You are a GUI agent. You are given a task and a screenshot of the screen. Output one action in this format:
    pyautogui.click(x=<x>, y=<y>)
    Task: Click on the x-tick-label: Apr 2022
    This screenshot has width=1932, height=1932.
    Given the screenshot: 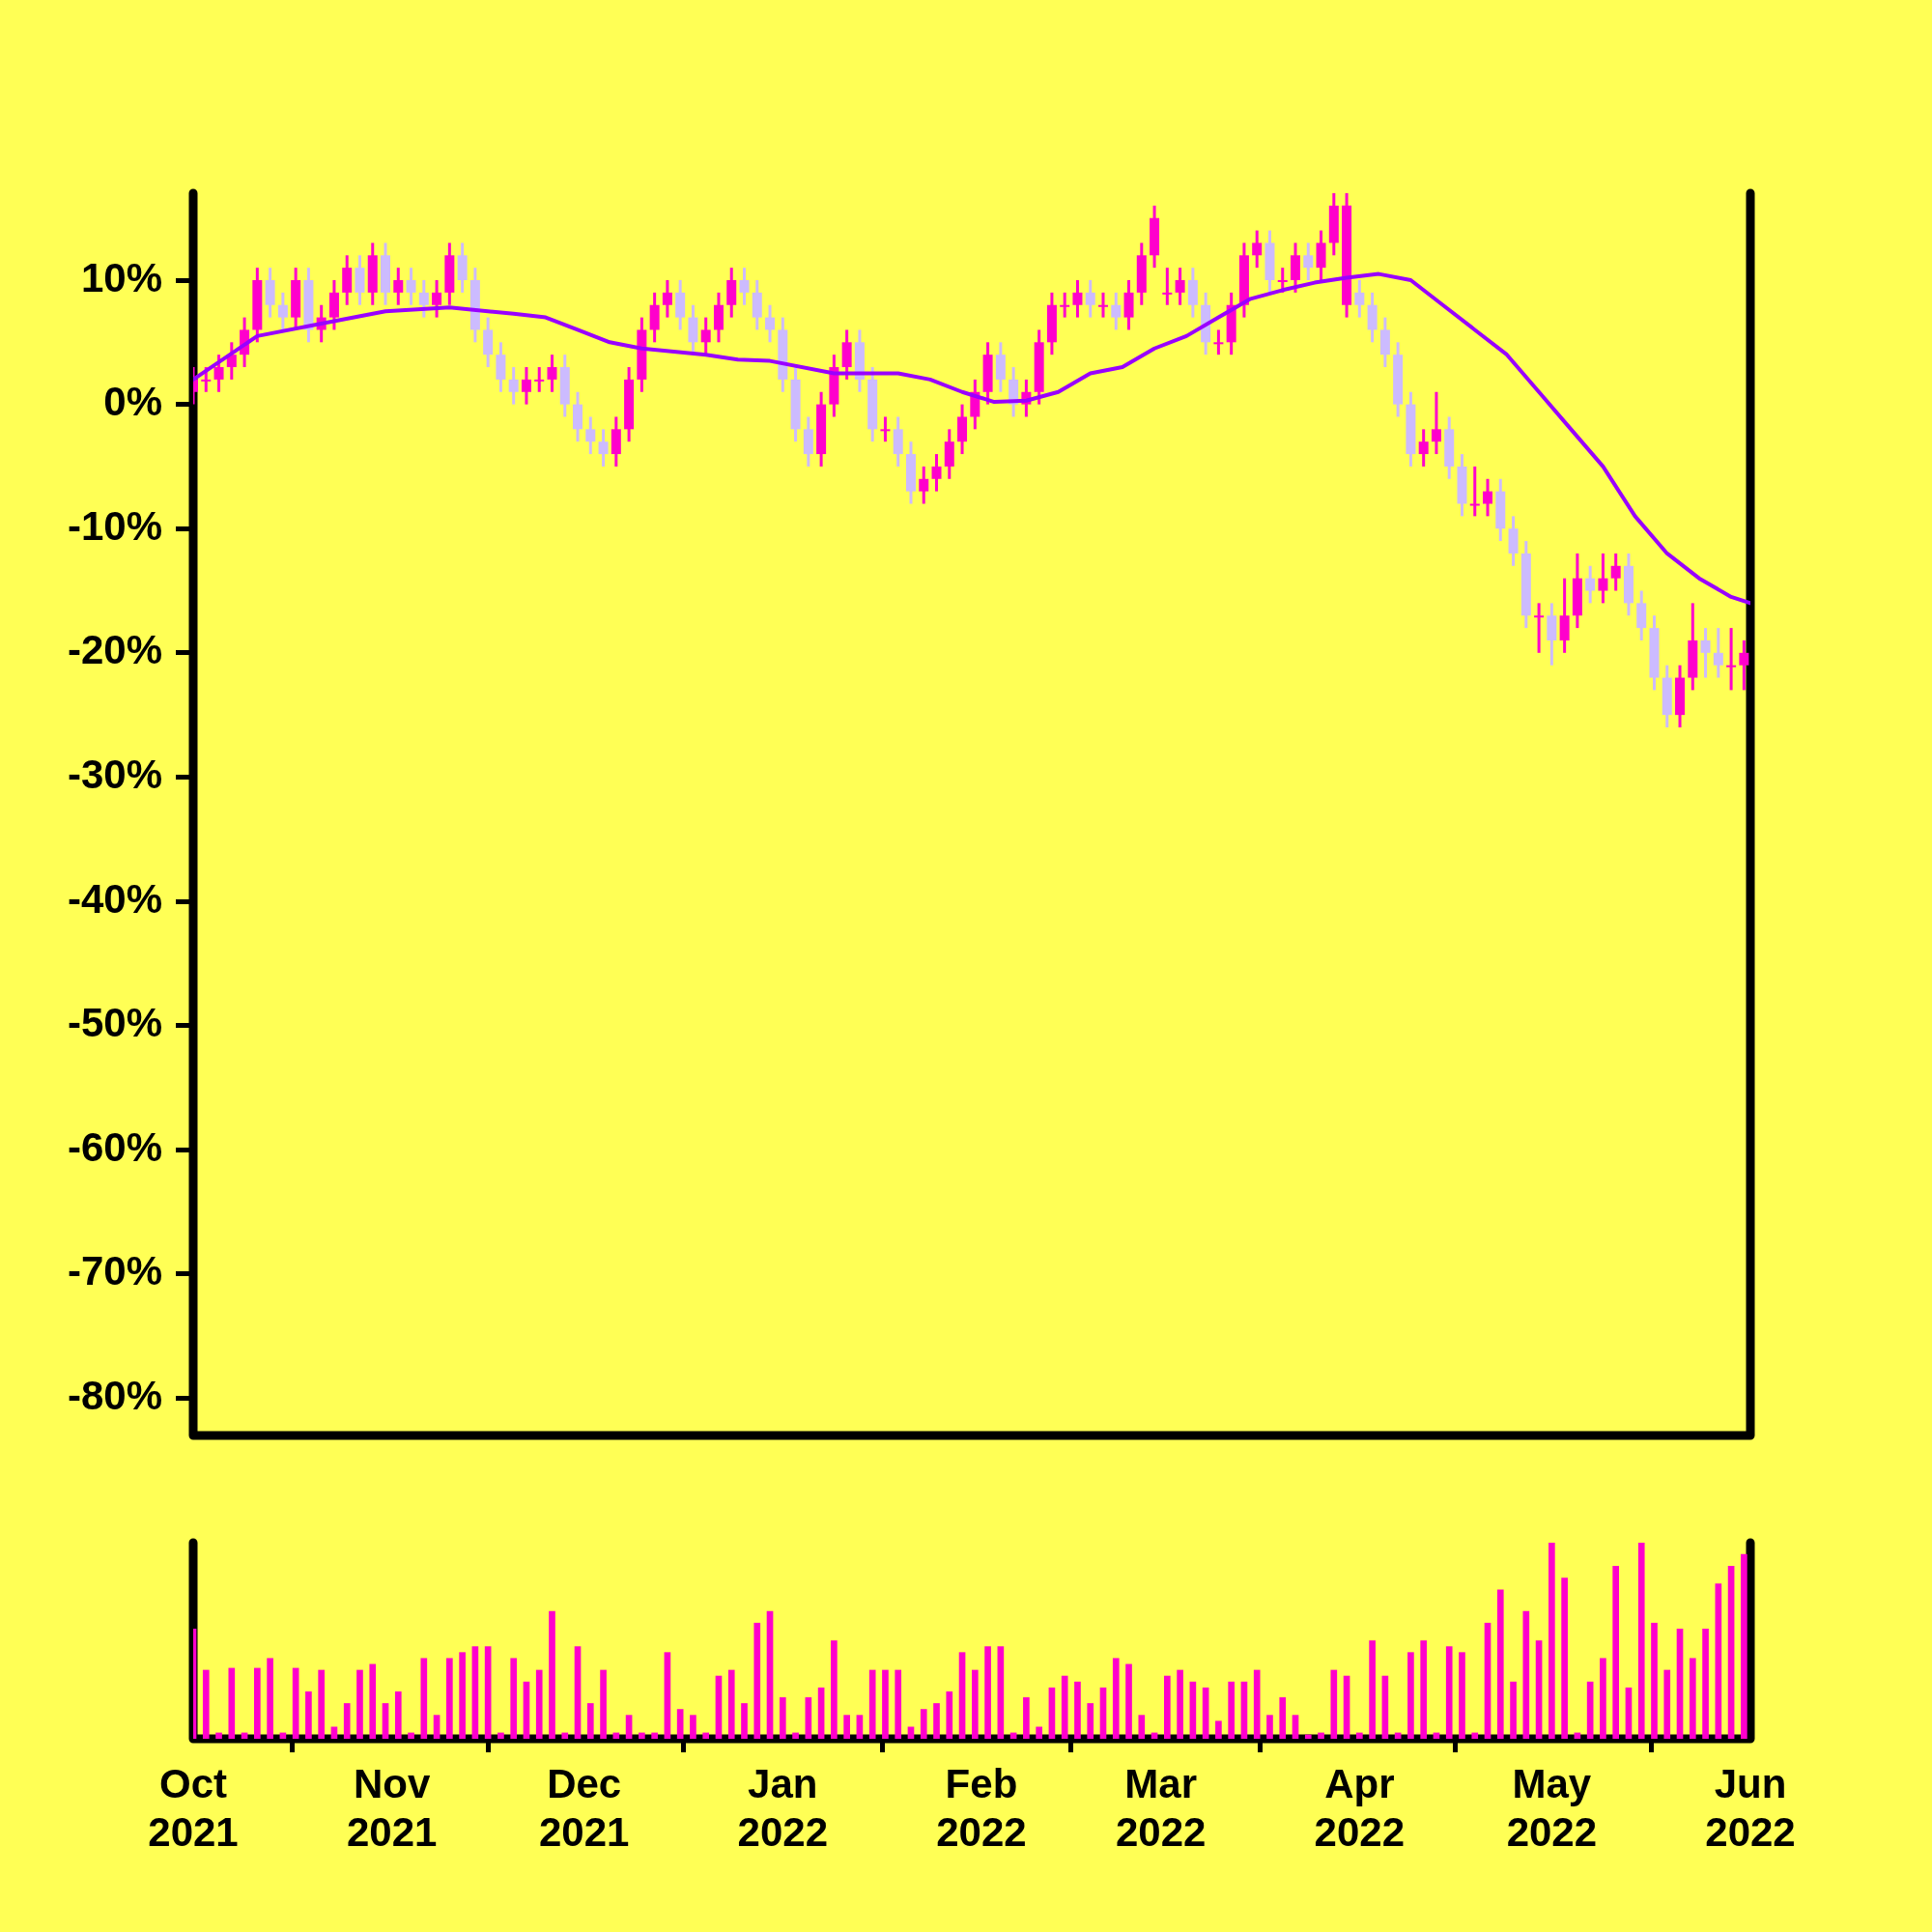 What is the action you would take?
    pyautogui.click(x=1360, y=1808)
    